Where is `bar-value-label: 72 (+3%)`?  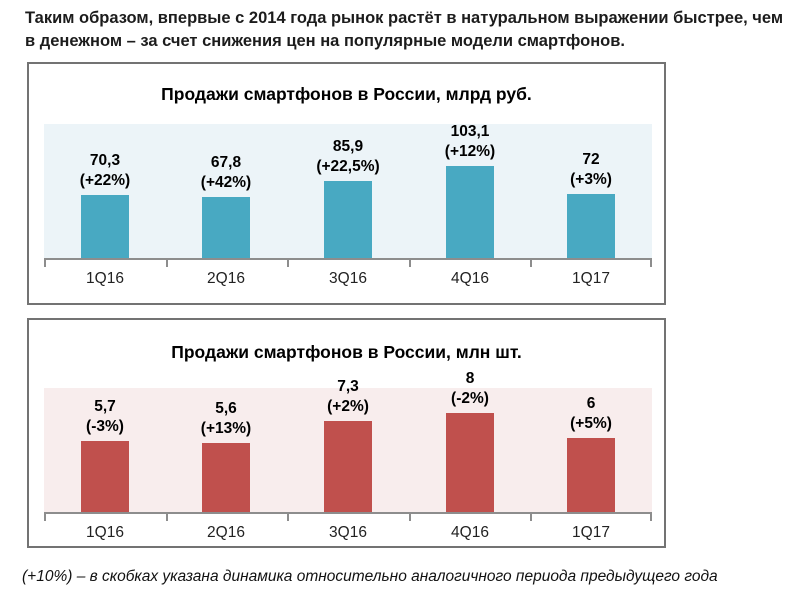
bar-value-label: 72 (+3%) is located at coordinates (591, 169).